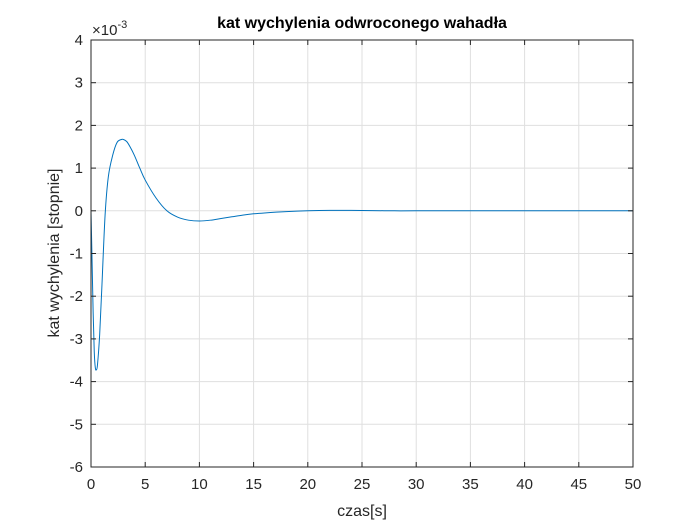  What do you see at coordinates (76, 296) in the screenshot?
I see `y-tick-label: -2` at bounding box center [76, 296].